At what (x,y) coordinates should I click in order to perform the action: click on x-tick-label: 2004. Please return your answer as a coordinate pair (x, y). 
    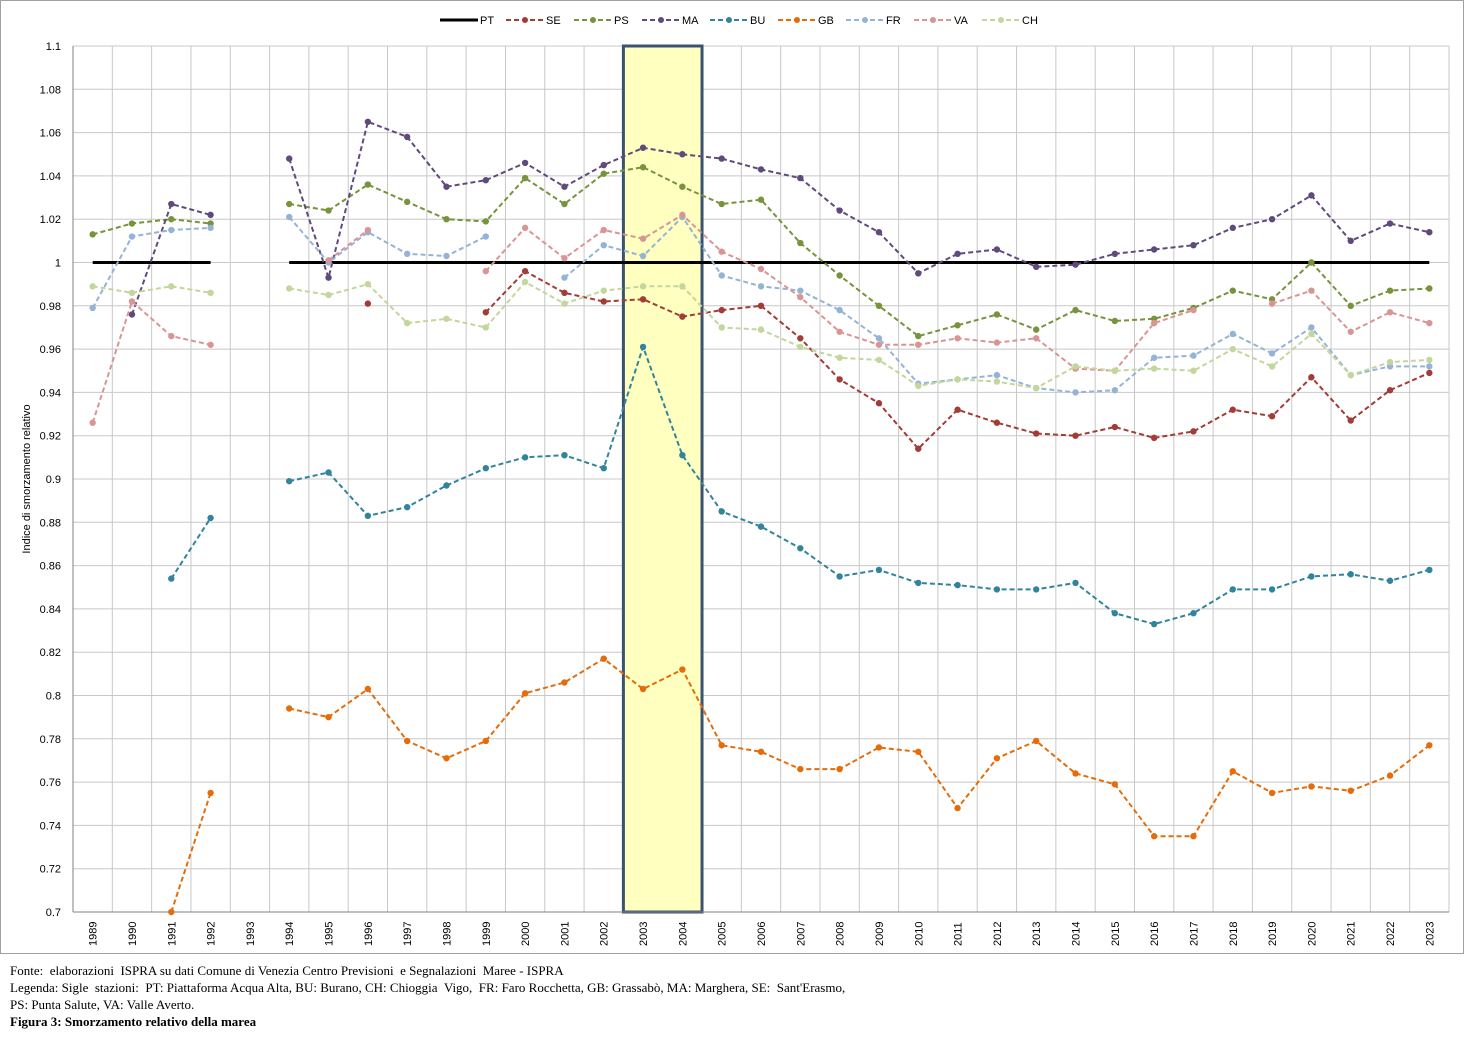
    Looking at the image, I should click on (683, 934).